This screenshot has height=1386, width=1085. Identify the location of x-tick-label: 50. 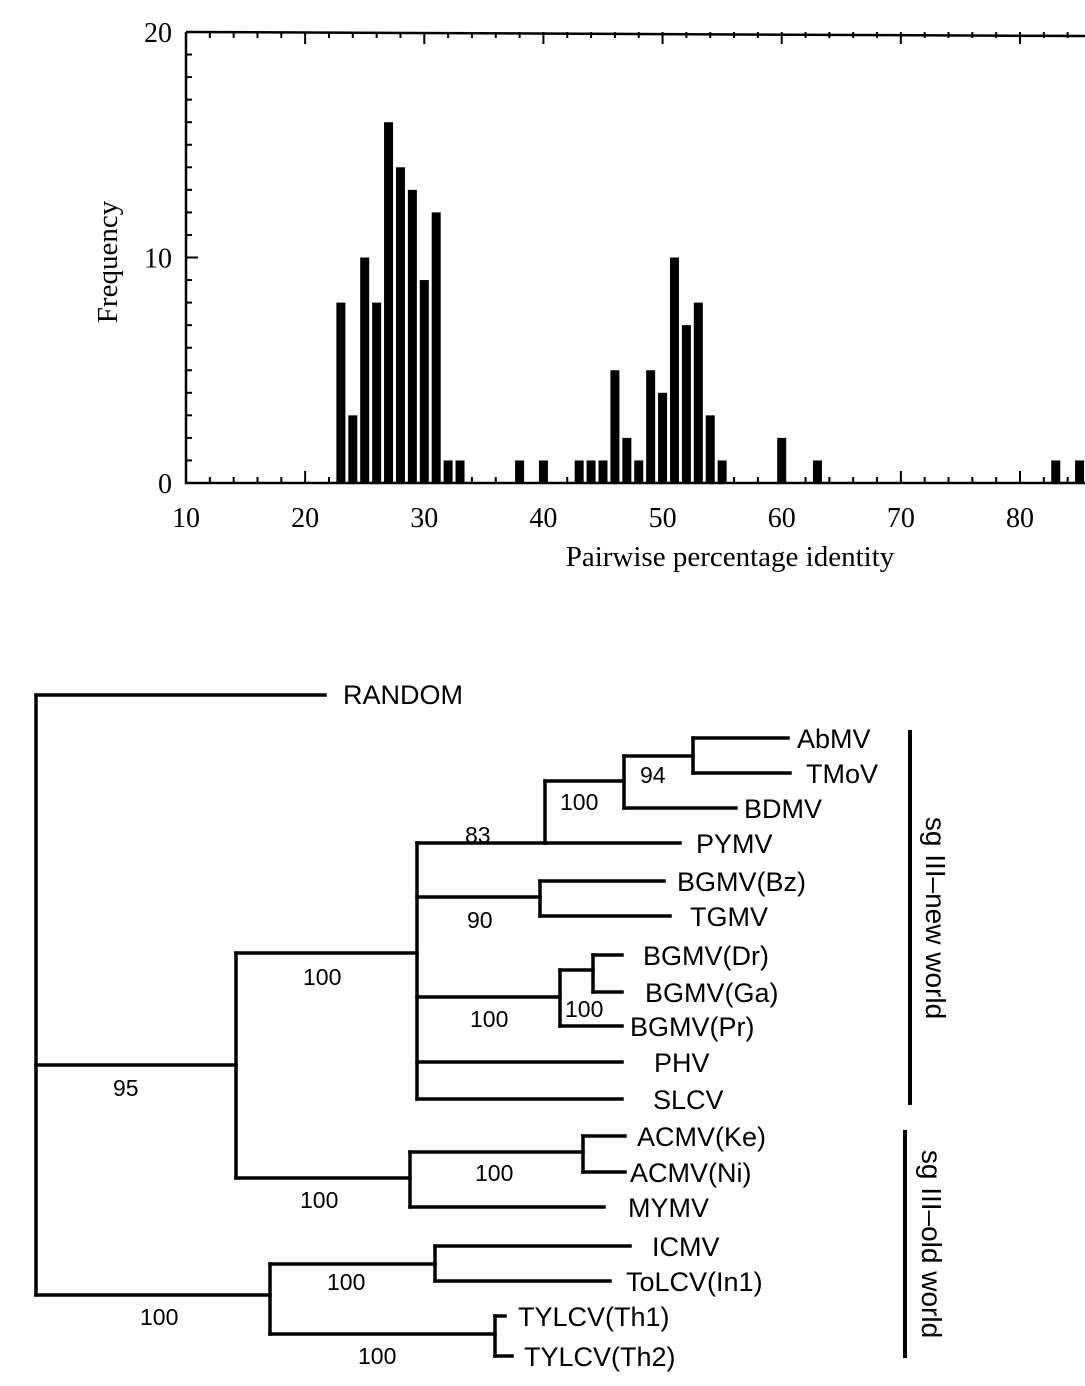
(663, 518).